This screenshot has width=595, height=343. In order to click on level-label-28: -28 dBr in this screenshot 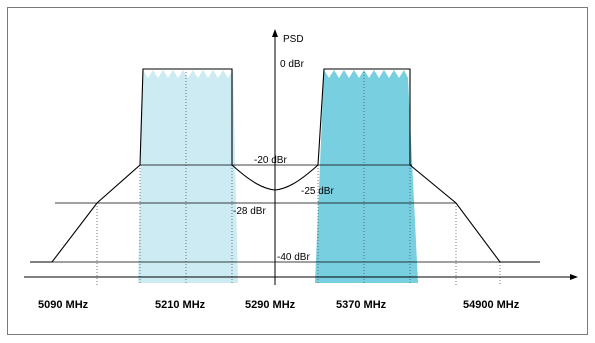, I will do `click(249, 211)`.